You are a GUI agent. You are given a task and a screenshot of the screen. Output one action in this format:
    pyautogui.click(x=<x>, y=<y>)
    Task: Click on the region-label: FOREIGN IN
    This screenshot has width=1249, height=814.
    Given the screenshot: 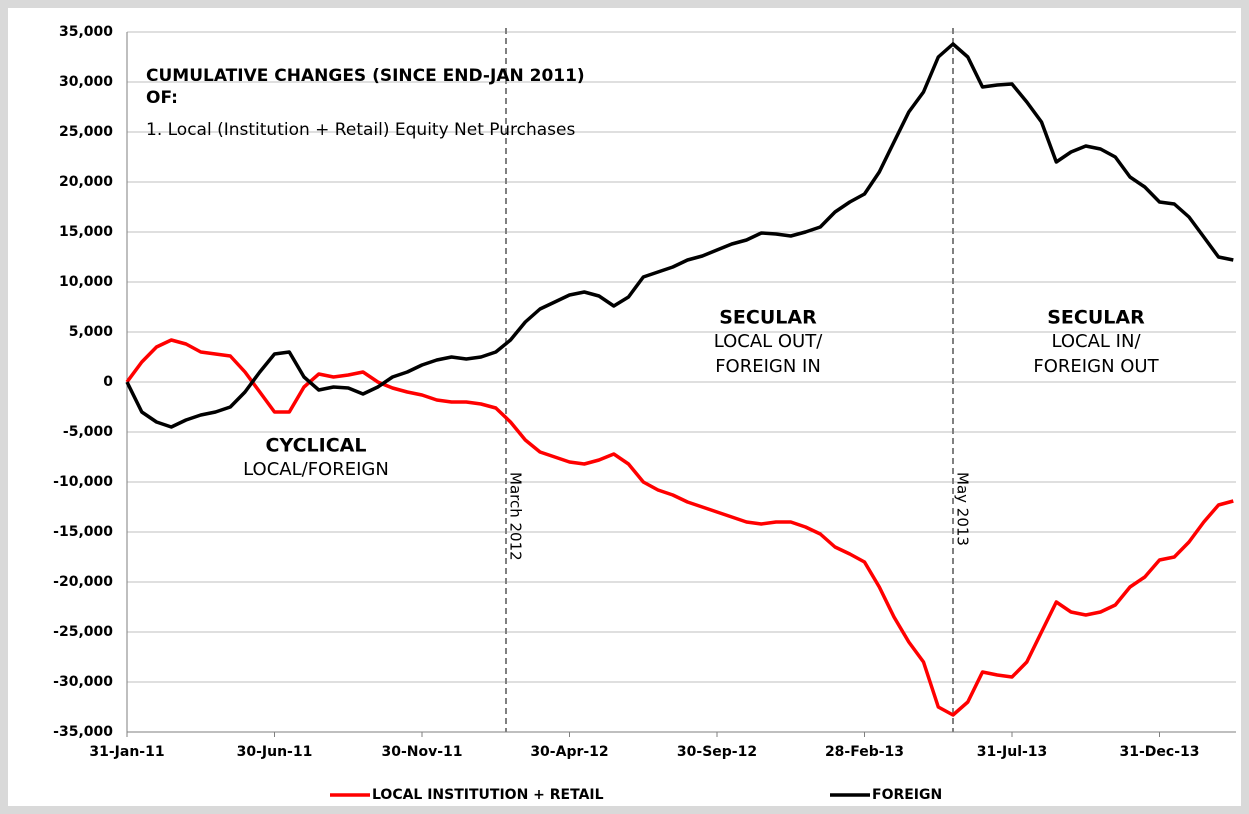 What is the action you would take?
    pyautogui.click(x=768, y=366)
    